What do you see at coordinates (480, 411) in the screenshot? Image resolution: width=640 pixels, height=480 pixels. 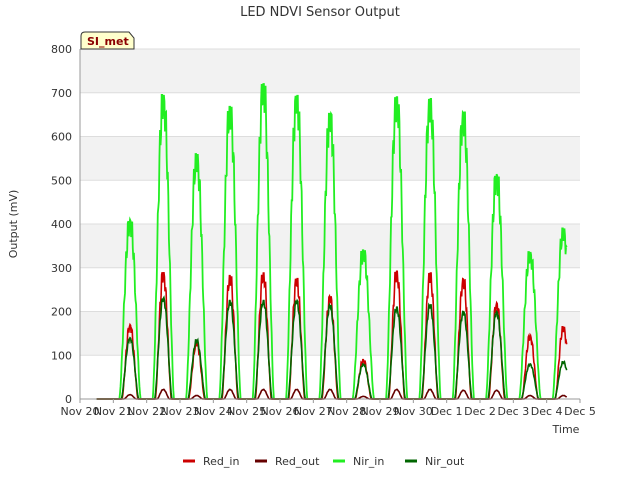 I see `x-tick-label: Dec 2` at bounding box center [480, 411].